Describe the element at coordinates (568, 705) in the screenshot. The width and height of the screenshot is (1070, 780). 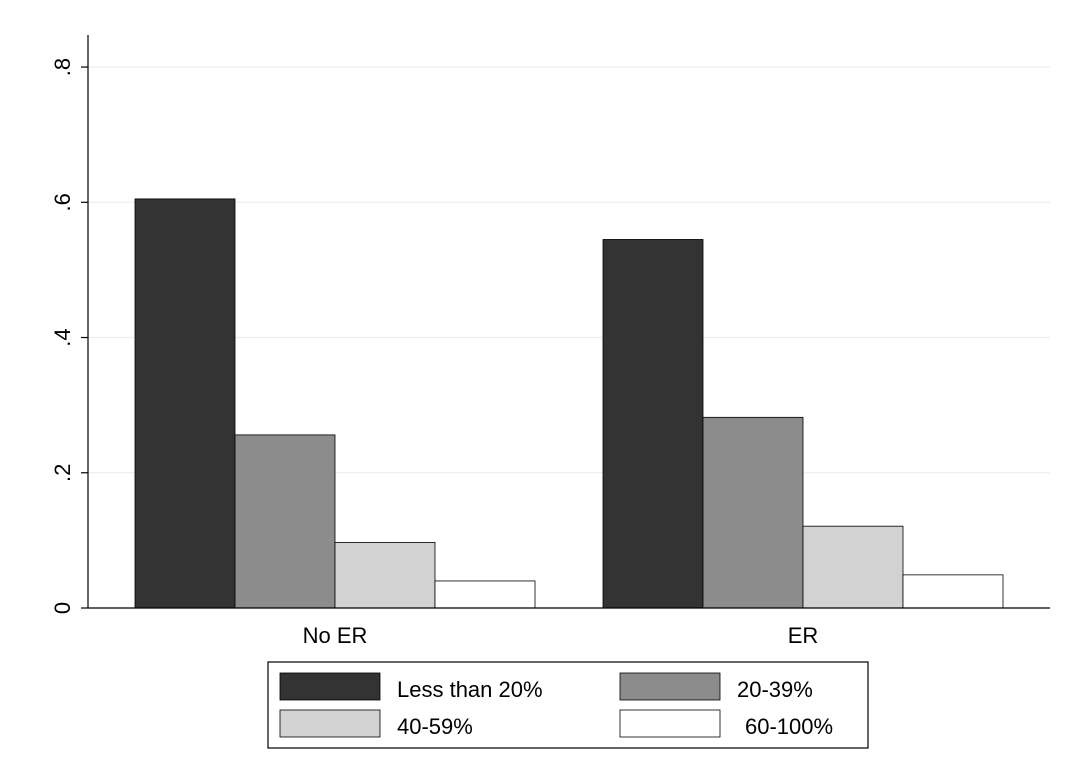
I see `legend: Less than 20% 20-39% 40-59% 60-100%` at that location.